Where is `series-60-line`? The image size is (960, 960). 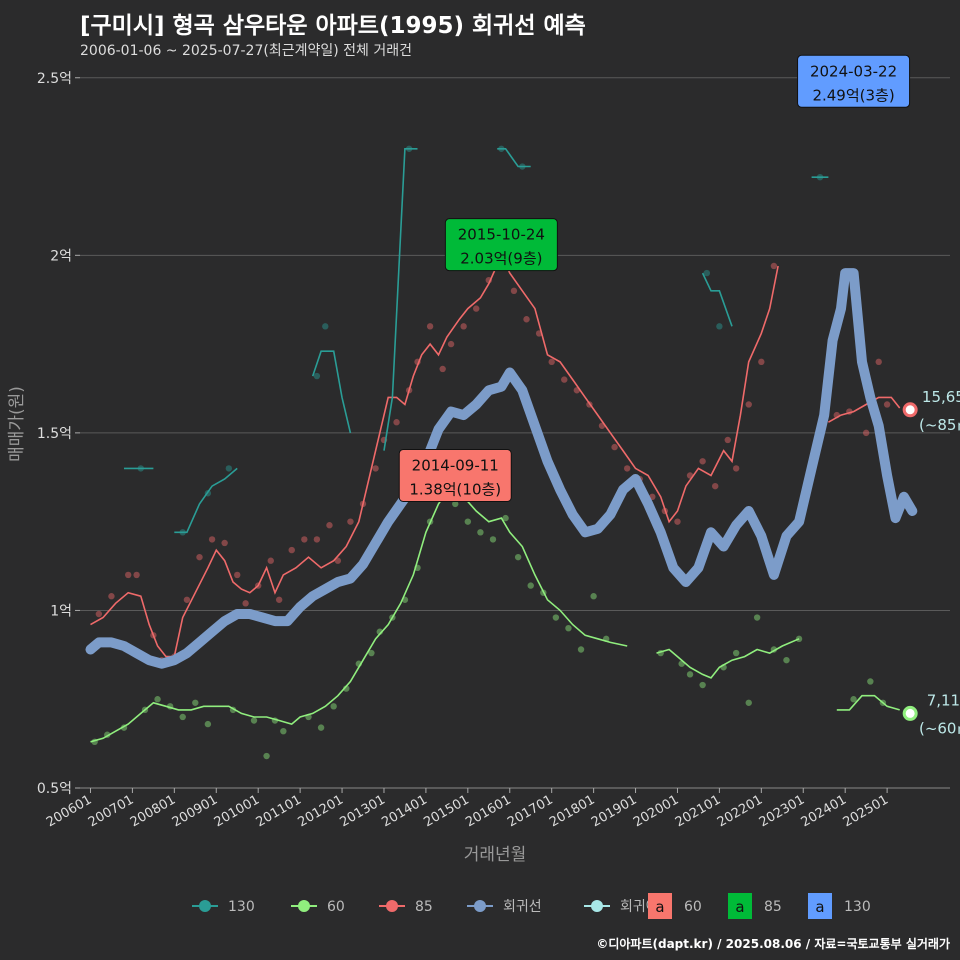
series-60-line is located at coordinates (868, 702).